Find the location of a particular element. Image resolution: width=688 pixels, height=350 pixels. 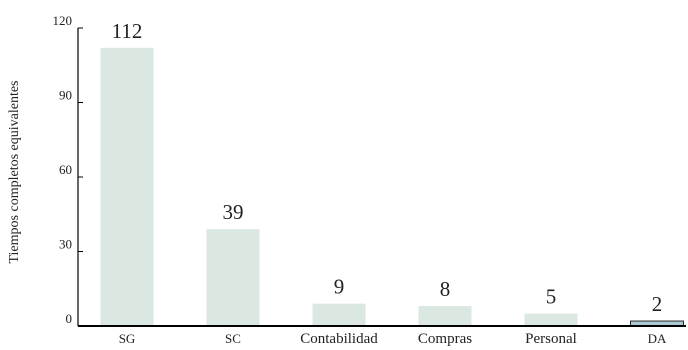

data-label: 2 is located at coordinates (657, 304).